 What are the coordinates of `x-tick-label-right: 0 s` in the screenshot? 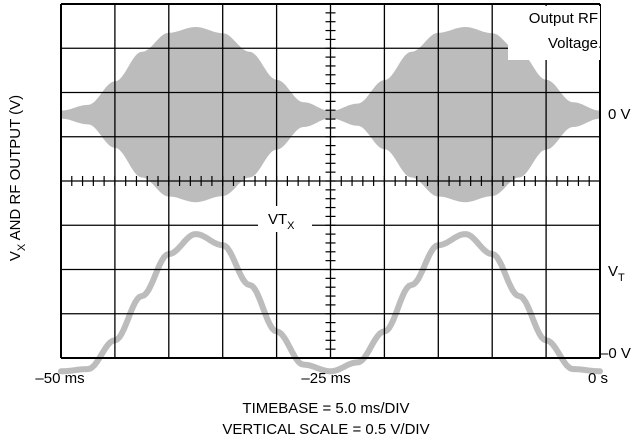 It's located at (598, 378).